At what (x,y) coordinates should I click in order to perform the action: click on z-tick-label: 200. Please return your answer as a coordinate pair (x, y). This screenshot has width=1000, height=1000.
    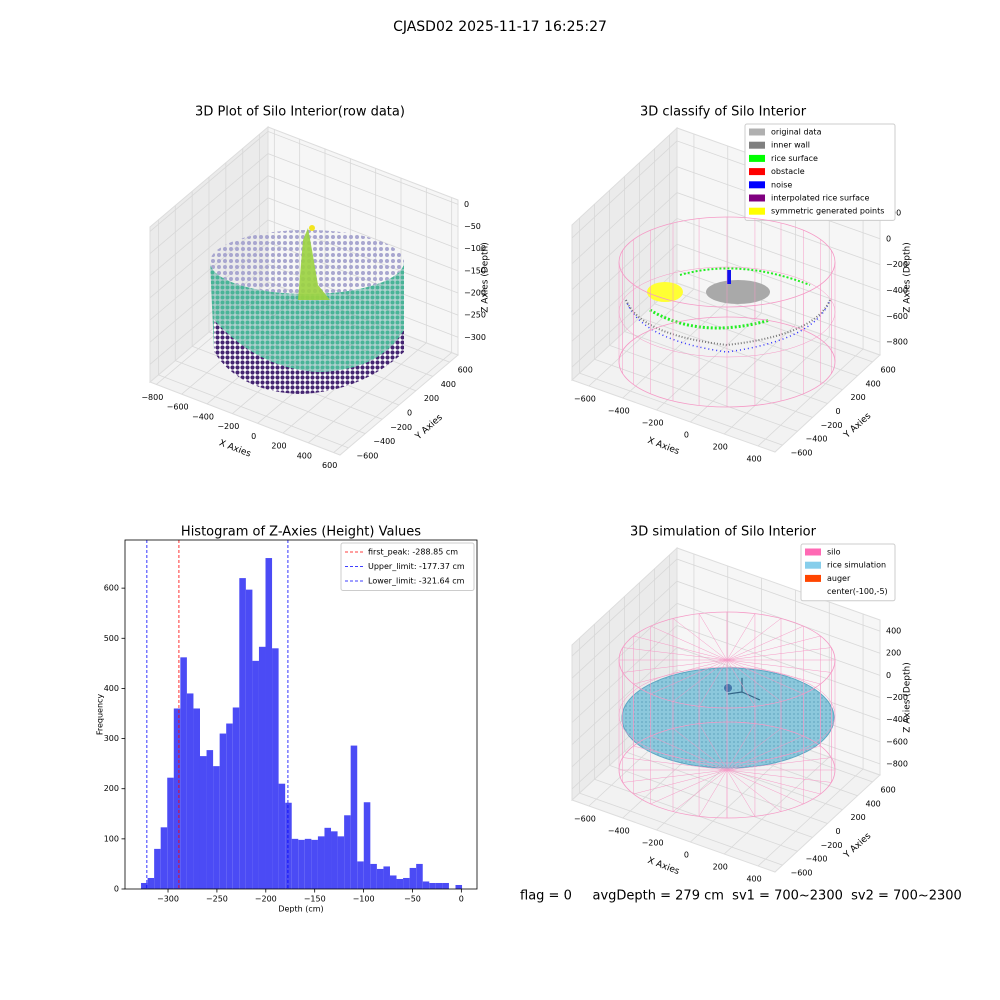
    Looking at the image, I should click on (893, 653).